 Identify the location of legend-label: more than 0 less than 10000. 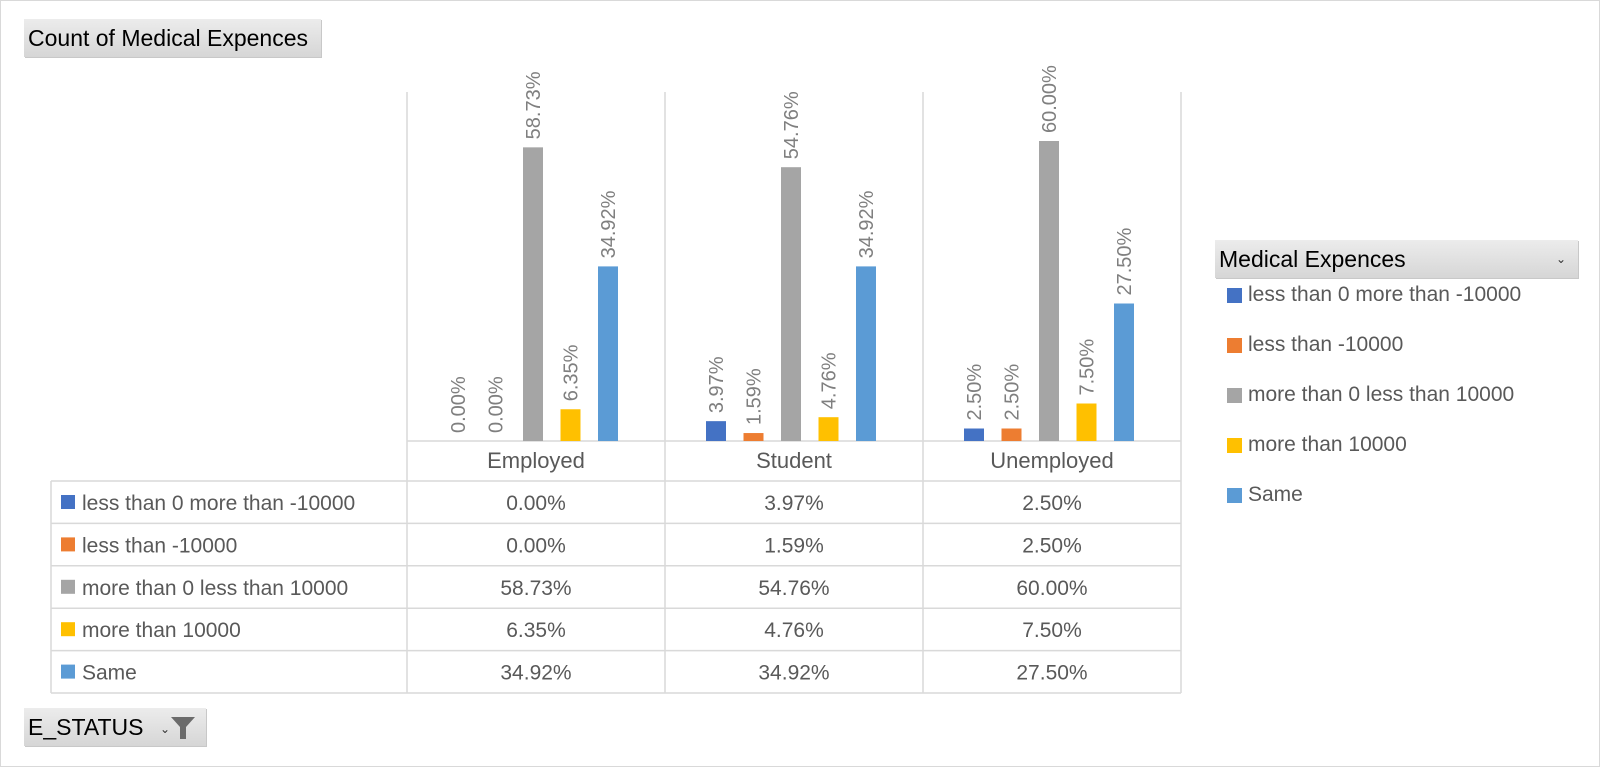
(1381, 394).